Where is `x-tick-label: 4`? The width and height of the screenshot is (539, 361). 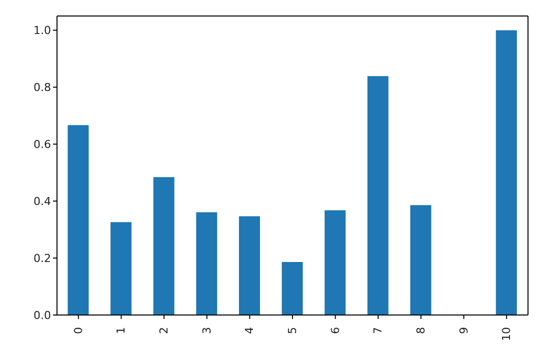 x-tick-label: 4 is located at coordinates (249, 330).